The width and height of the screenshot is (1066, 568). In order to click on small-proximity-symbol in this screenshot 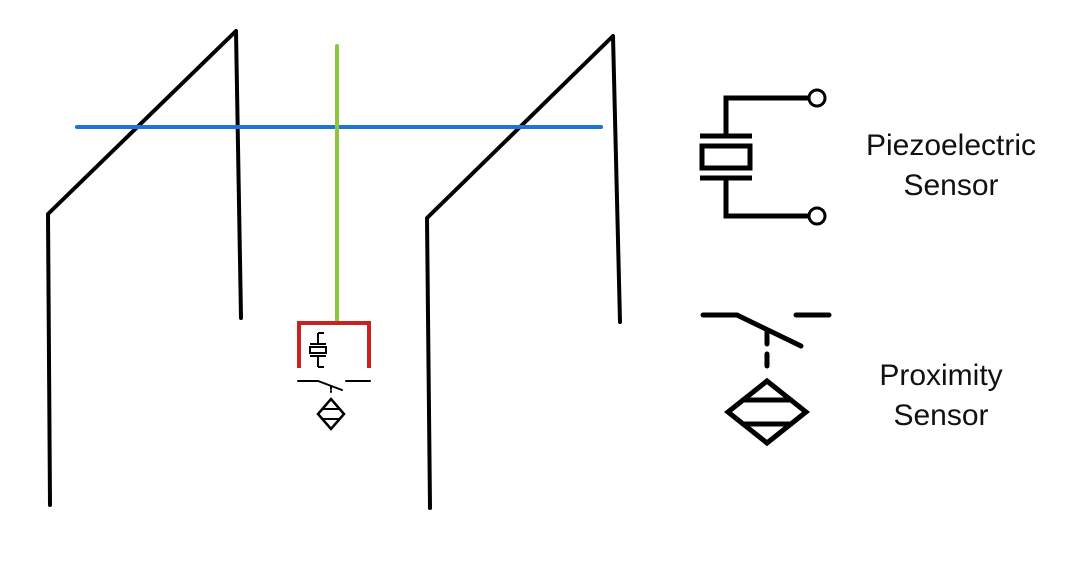, I will do `click(334, 405)`.